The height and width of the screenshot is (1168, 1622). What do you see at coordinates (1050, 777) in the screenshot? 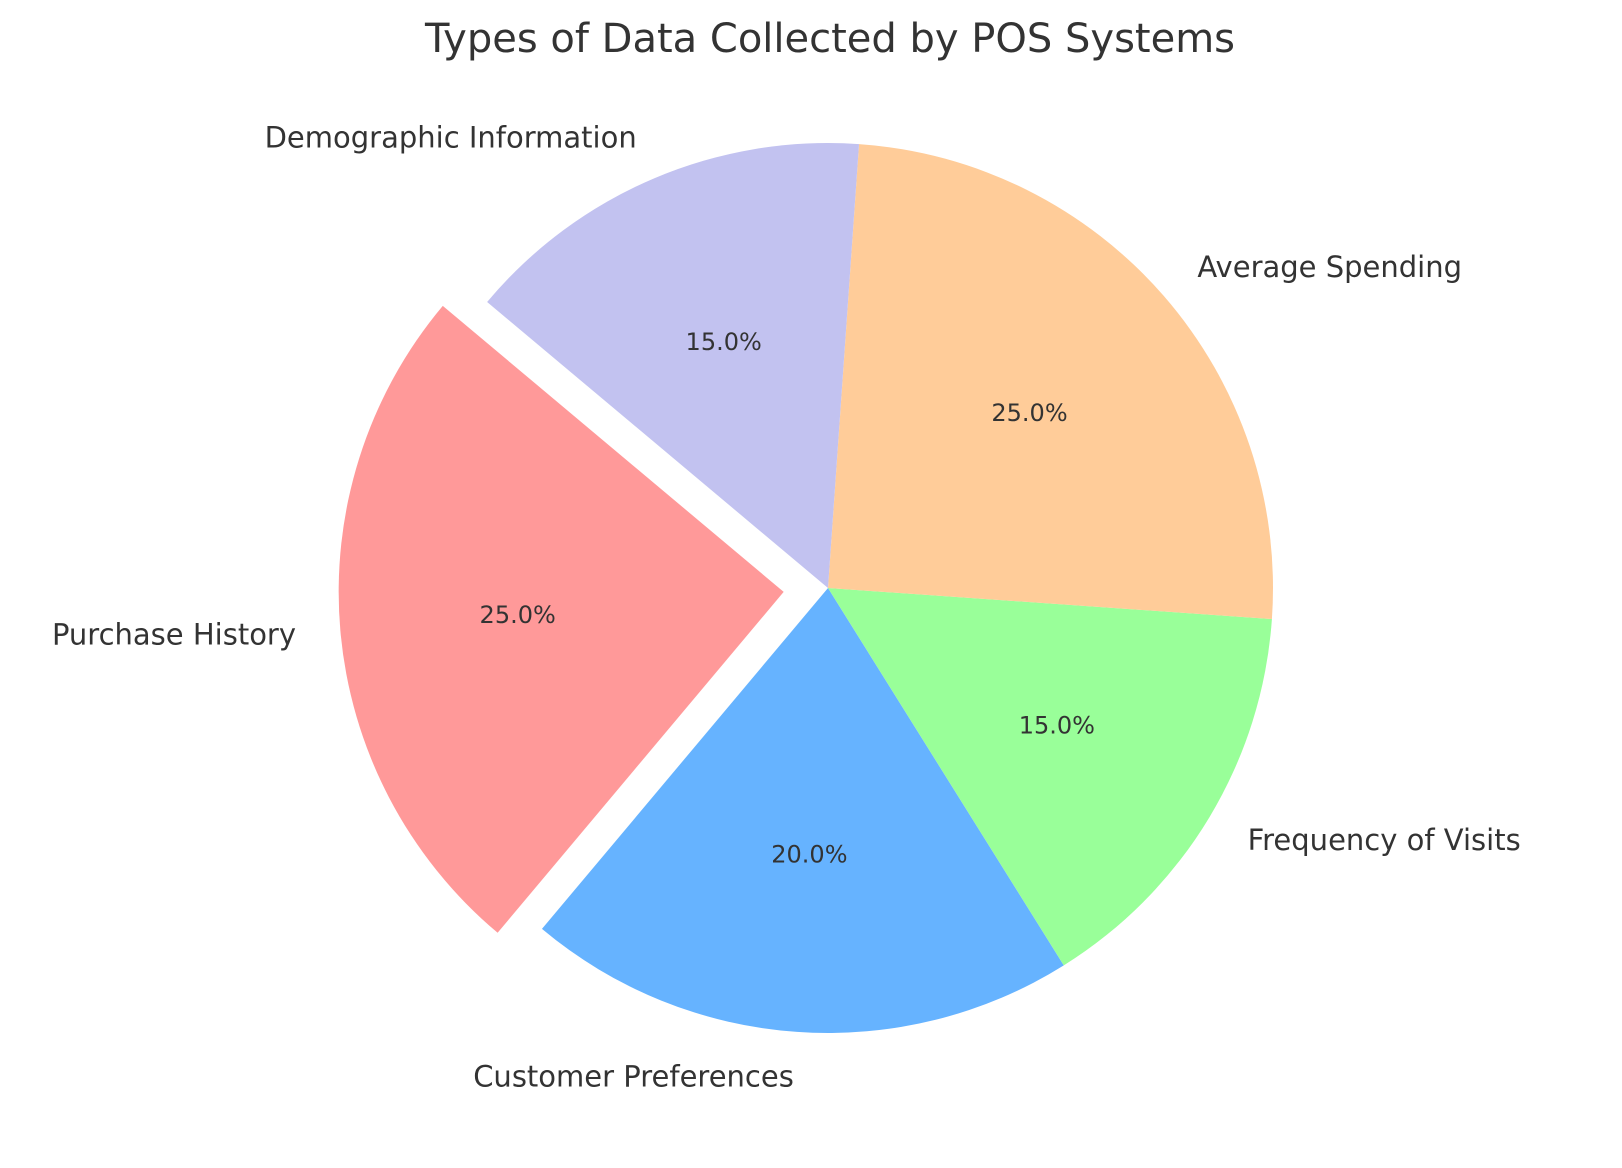
I see `pie-slice-frequency-of-visits` at bounding box center [1050, 777].